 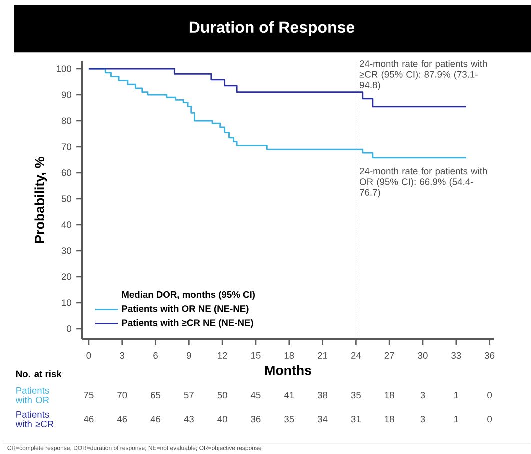 What do you see at coordinates (256, 355) in the screenshot?
I see `x-tick-label: 15` at bounding box center [256, 355].